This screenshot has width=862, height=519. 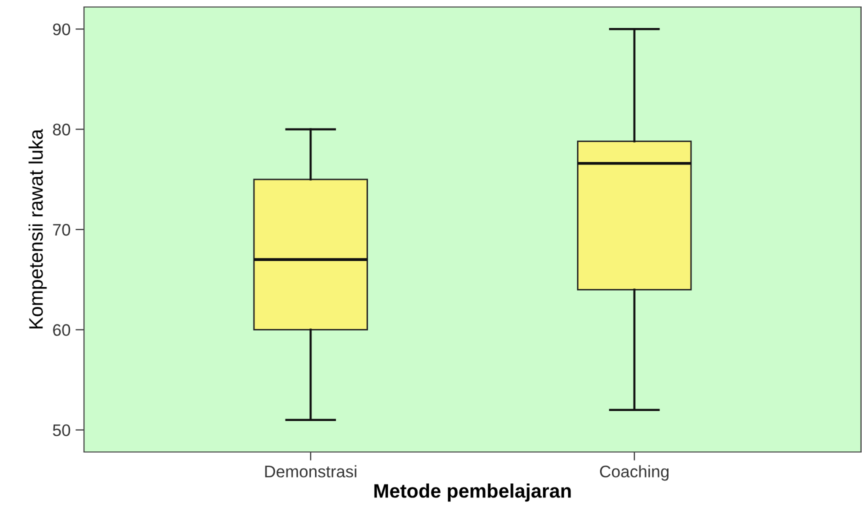 I want to click on y-axis-title: Kompetensii rawat luka, so click(x=37, y=228).